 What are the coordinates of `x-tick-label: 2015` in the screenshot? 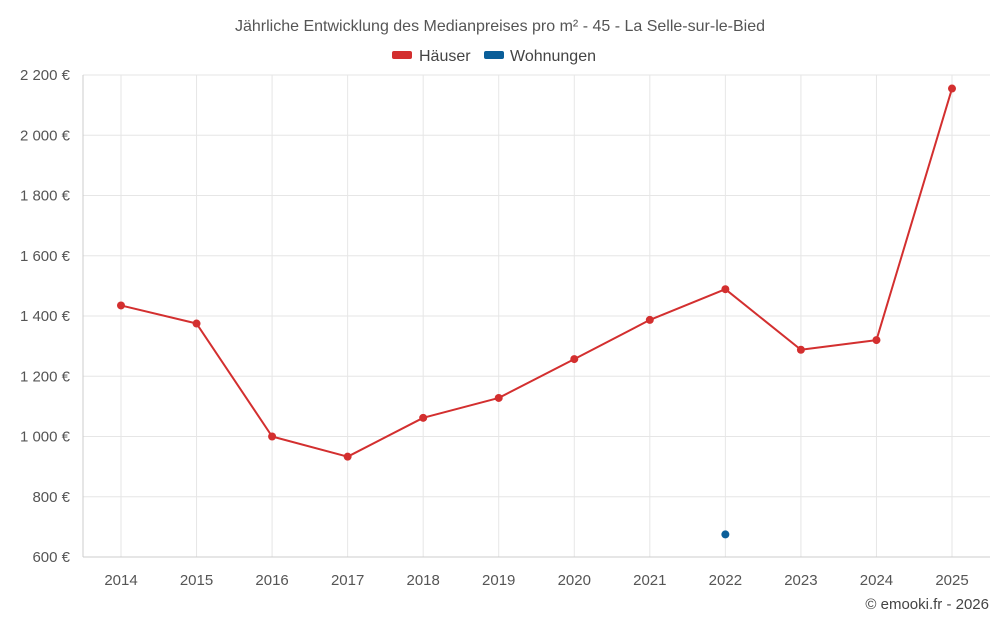 It's located at (196, 580).